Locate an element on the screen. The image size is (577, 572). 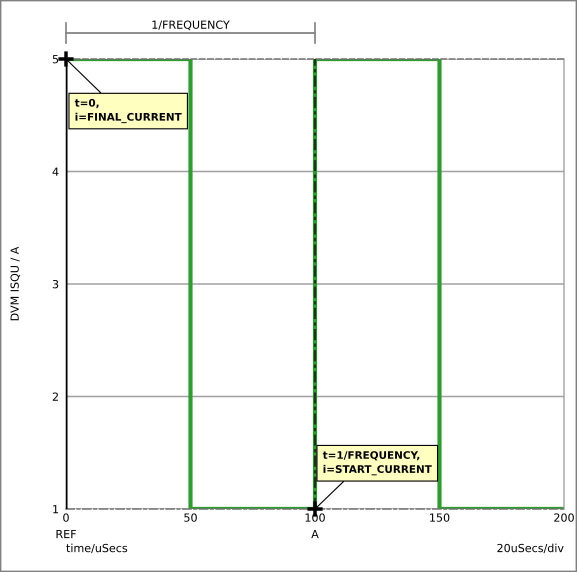
ref-line-label: REF is located at coordinates (66, 534).